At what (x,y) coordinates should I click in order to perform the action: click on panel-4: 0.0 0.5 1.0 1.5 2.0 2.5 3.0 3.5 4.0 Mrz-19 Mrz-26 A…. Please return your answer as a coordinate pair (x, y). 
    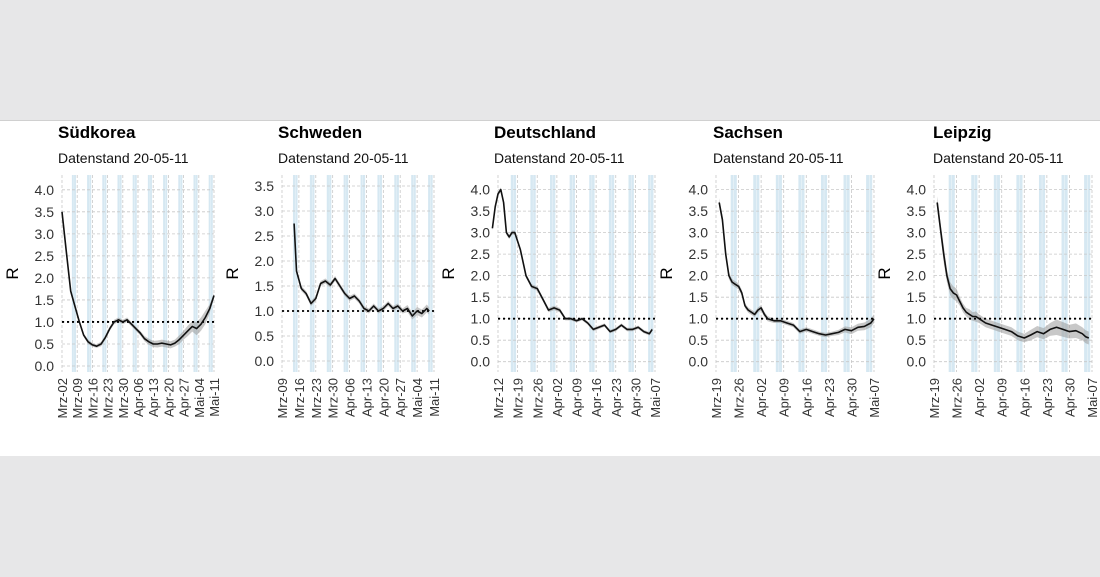
    Looking at the image, I should click on (769, 270).